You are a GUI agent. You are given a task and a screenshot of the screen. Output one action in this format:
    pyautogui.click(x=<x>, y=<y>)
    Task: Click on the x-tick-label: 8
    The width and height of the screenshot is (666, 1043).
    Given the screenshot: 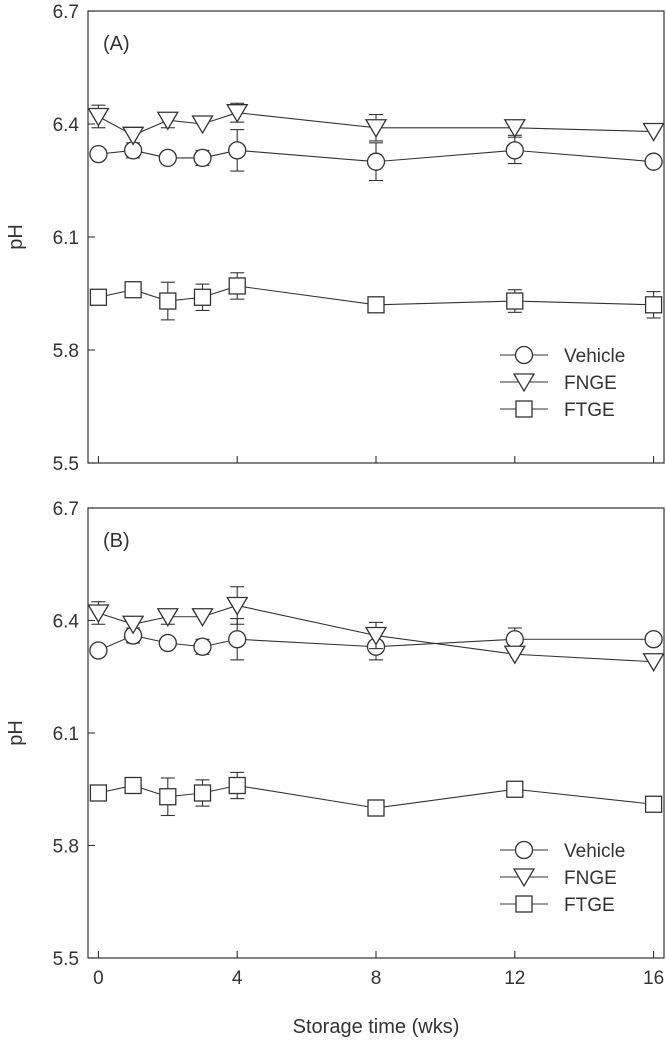 What is the action you would take?
    pyautogui.click(x=376, y=978)
    